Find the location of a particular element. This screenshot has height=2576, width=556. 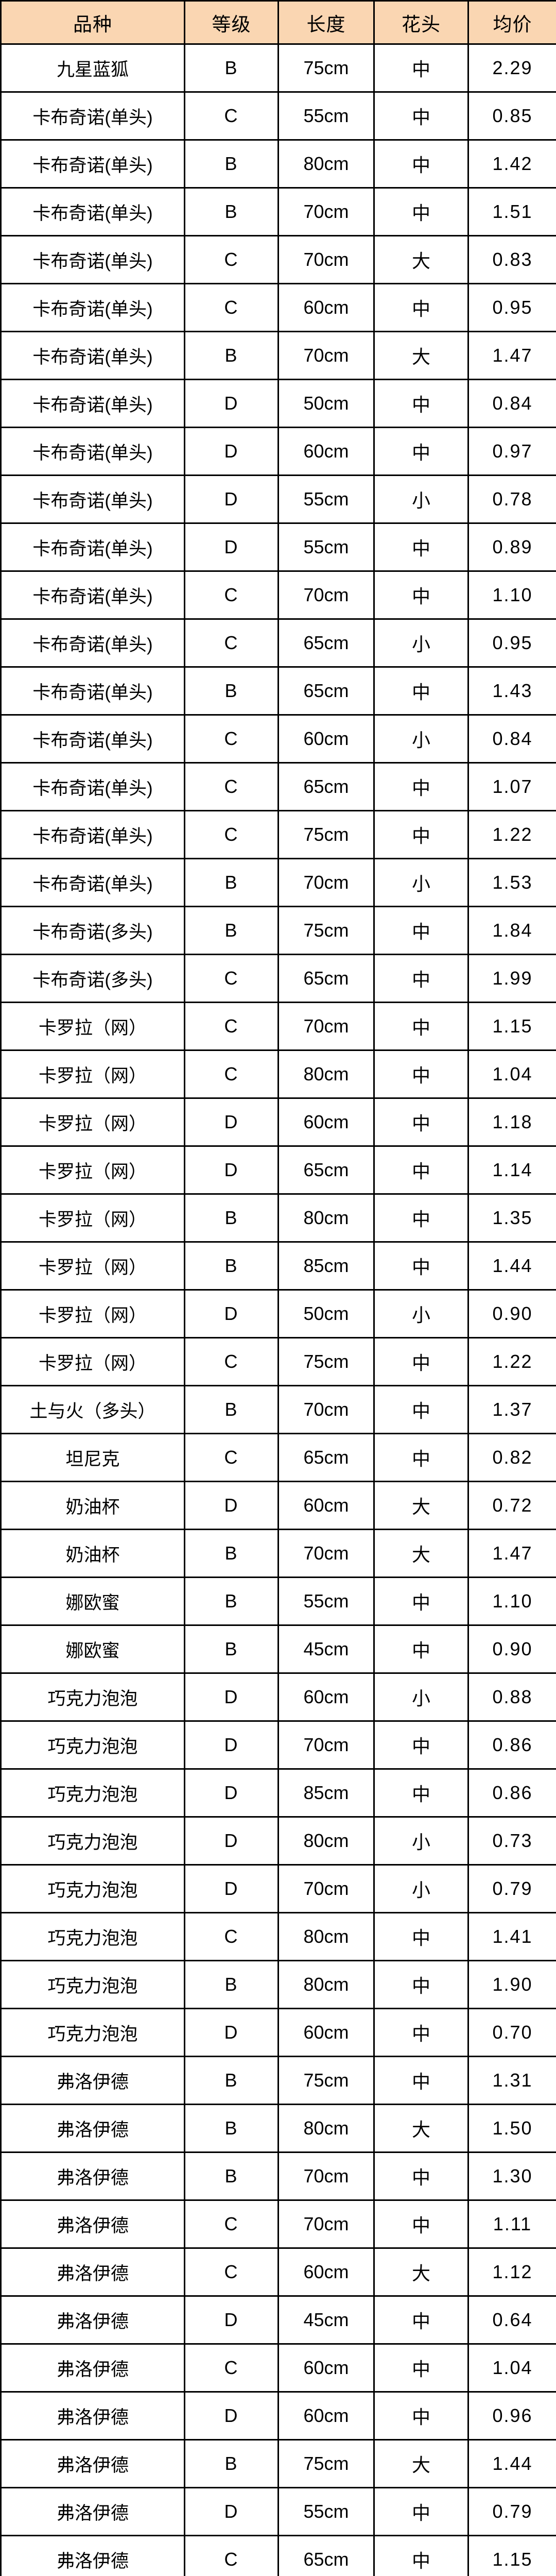

table-row: 娜欧蜜 B 55cm 中 1.10 is located at coordinates (278, 1602).